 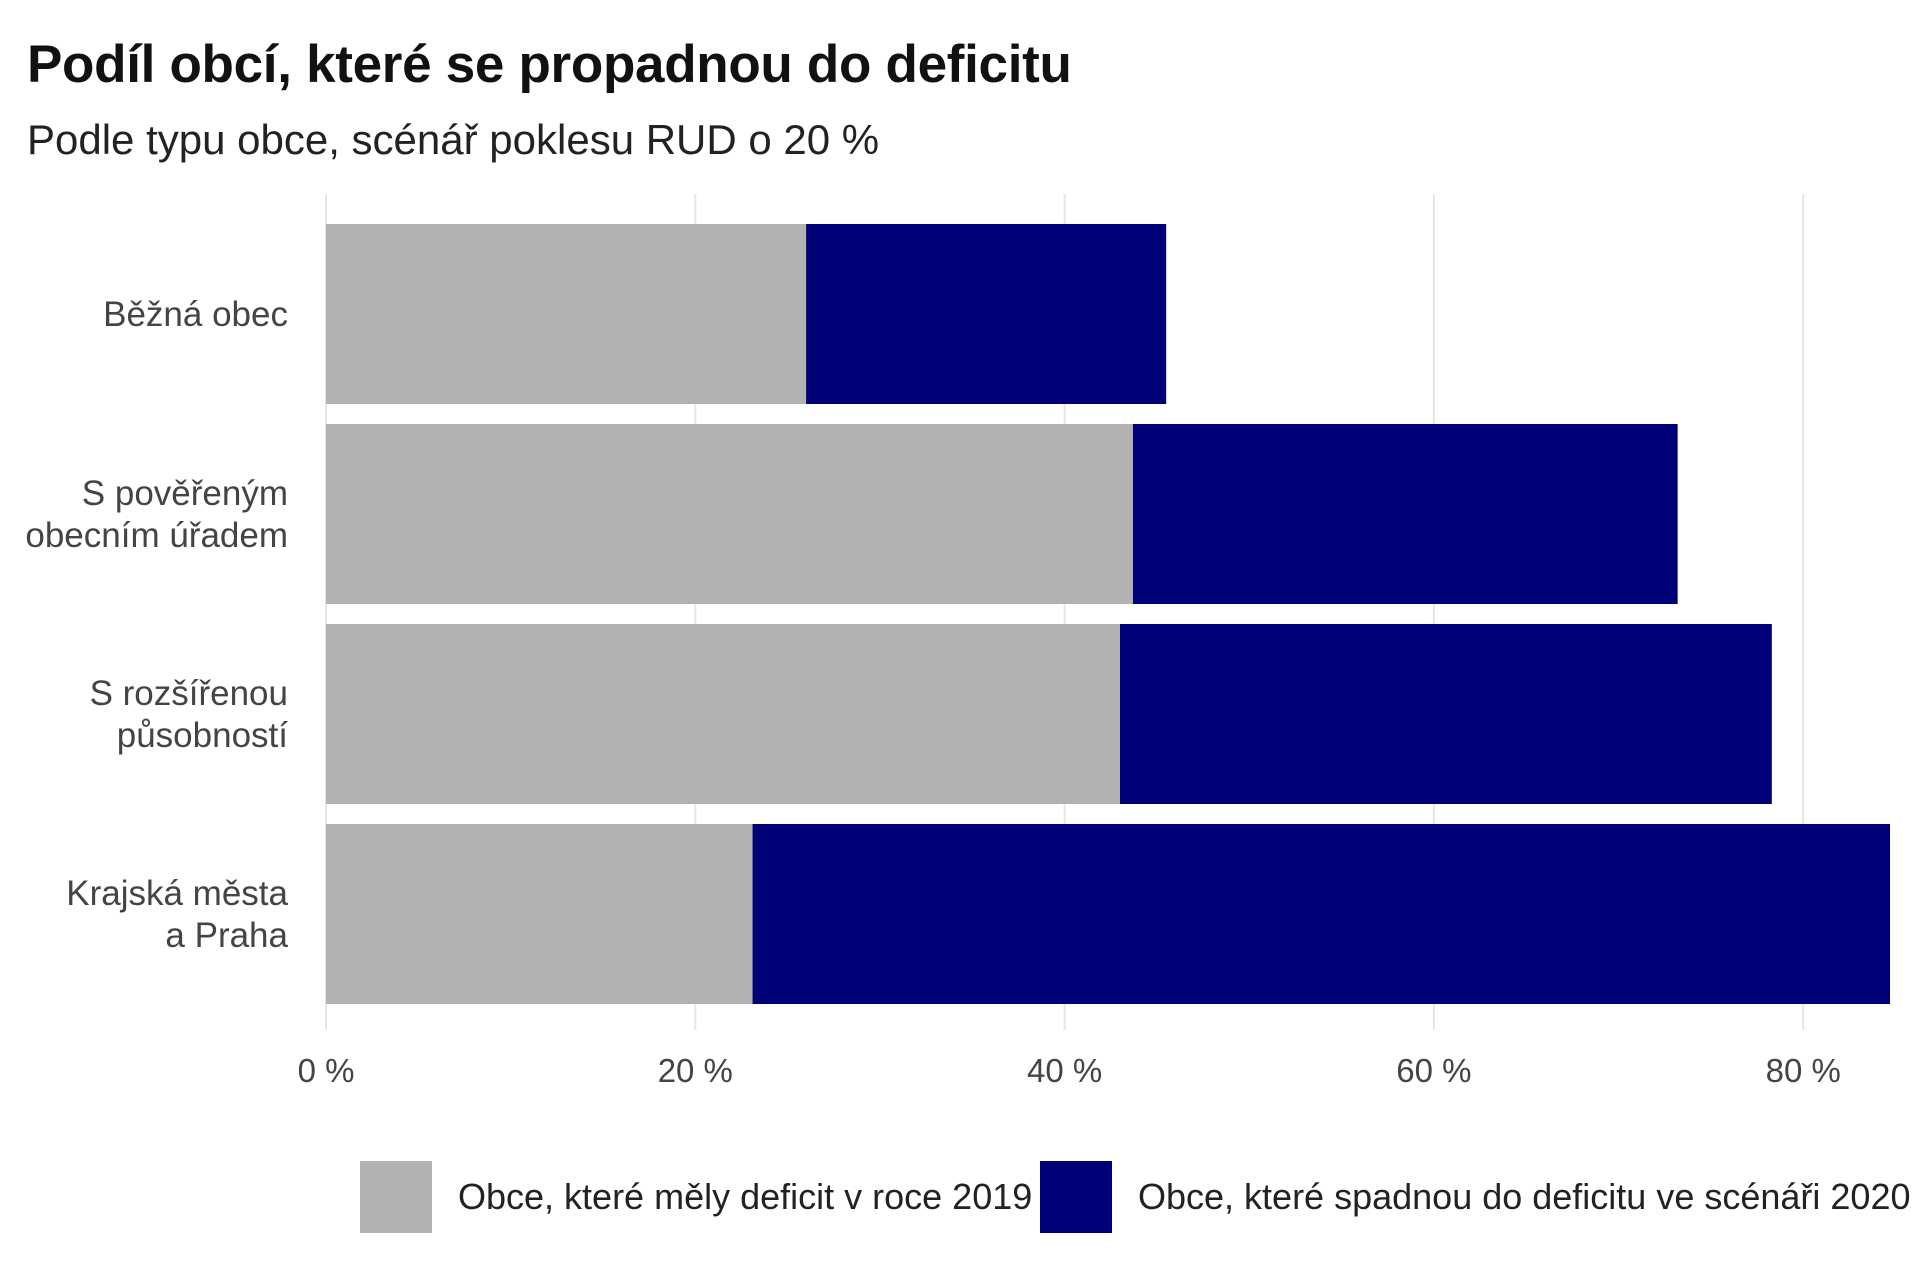 What do you see at coordinates (195, 314) in the screenshot?
I see `y-category-label: Běžná obec` at bounding box center [195, 314].